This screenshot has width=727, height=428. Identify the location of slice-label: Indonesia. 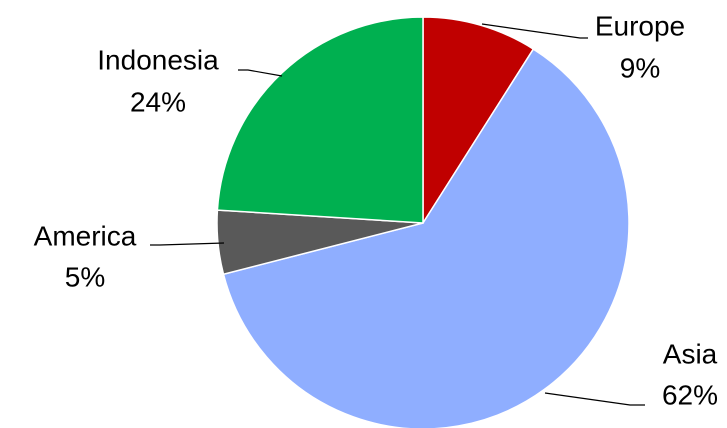
(158, 59).